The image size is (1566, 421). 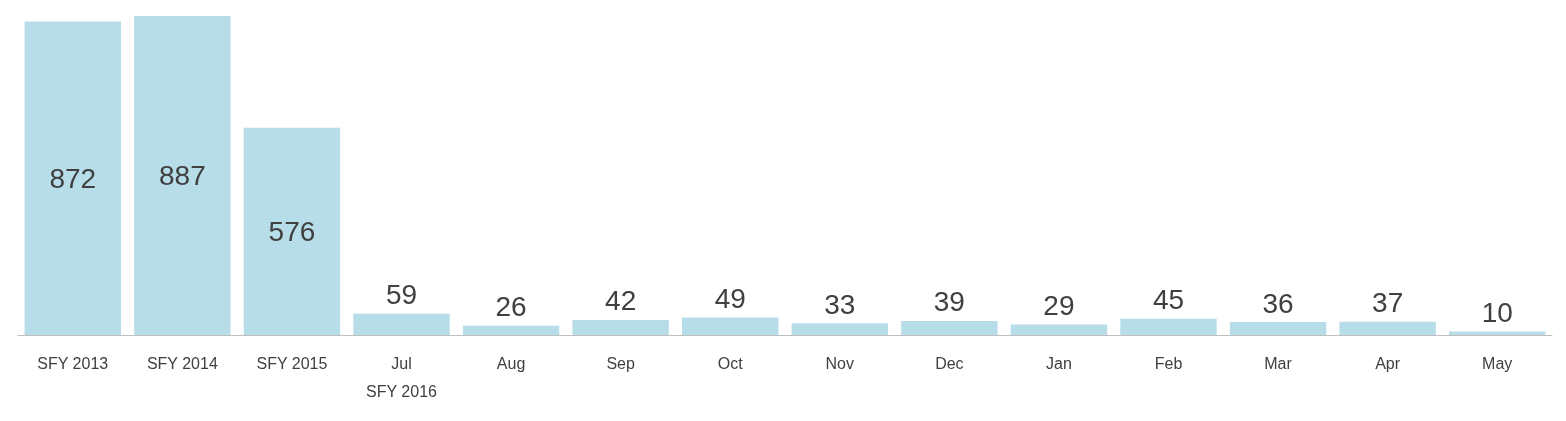 I want to click on data-label: 33, so click(x=840, y=304).